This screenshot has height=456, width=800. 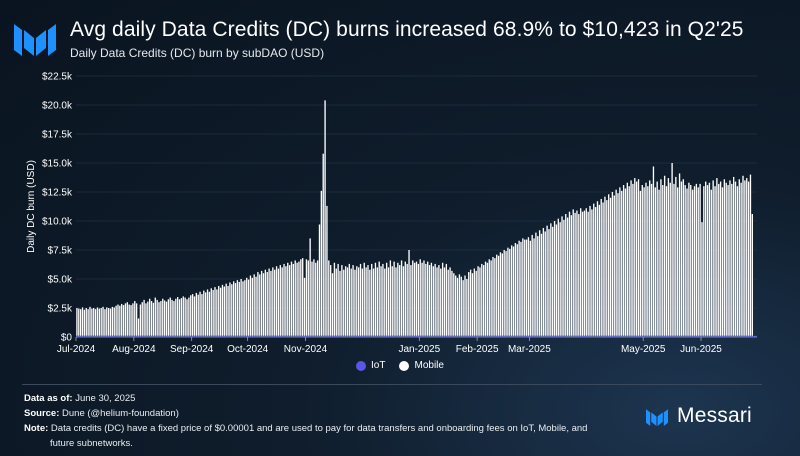 I want to click on note-label: Note:, so click(x=36, y=428).